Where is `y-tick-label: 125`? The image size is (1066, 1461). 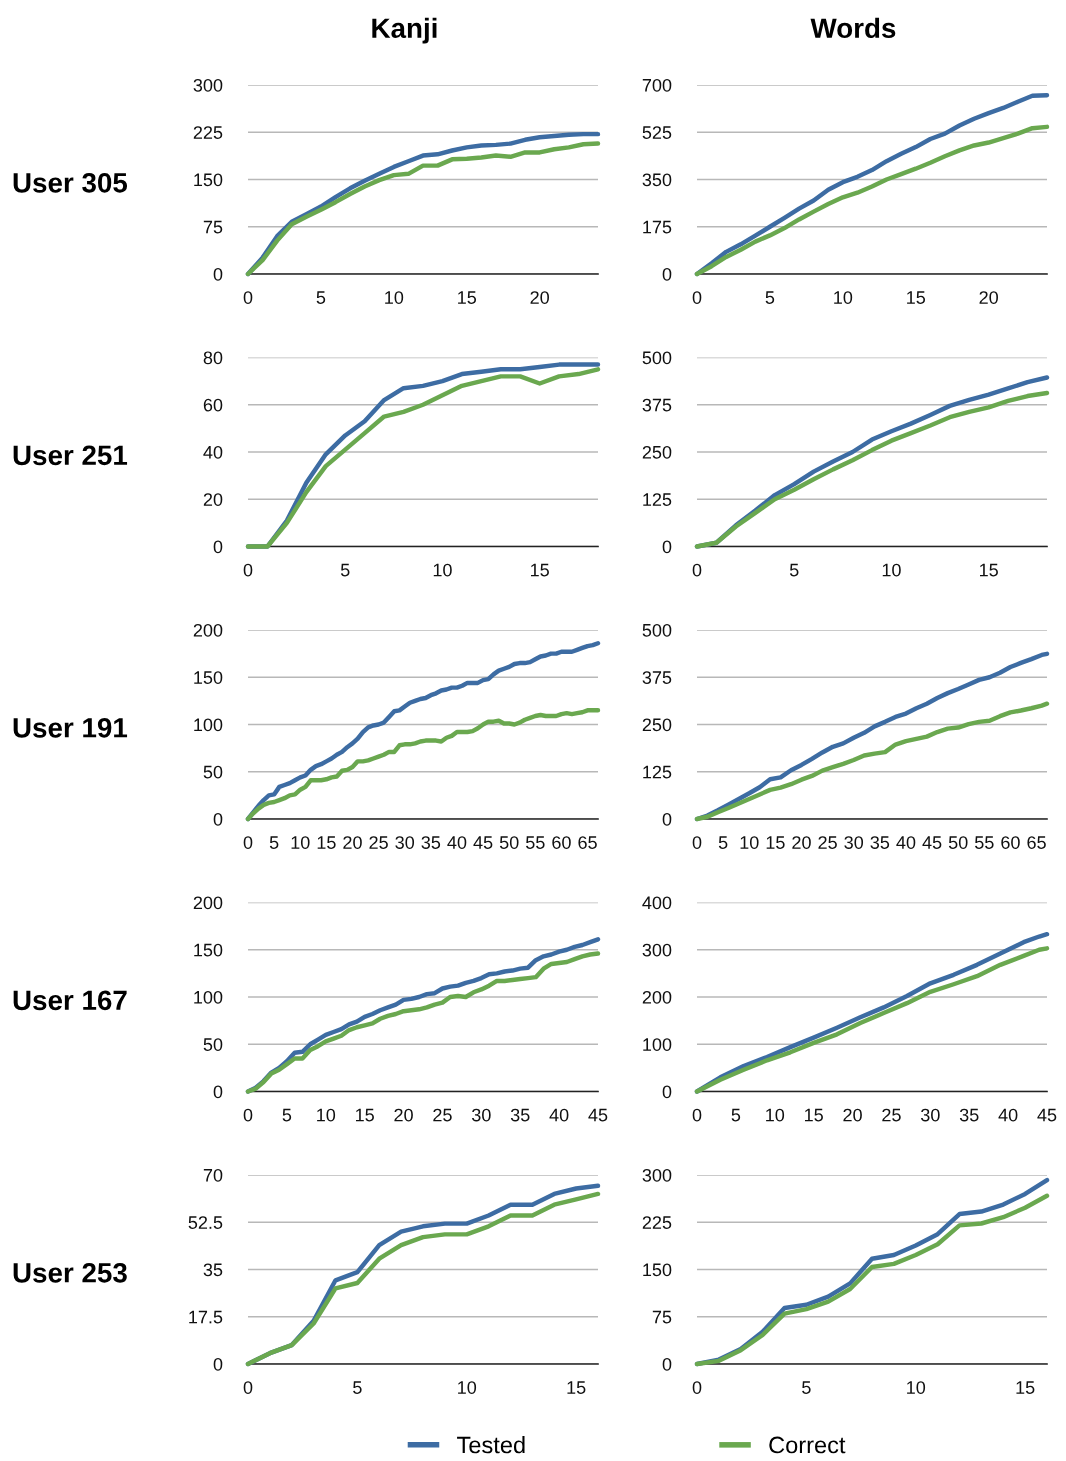
y-tick-label: 125 is located at coordinates (657, 772).